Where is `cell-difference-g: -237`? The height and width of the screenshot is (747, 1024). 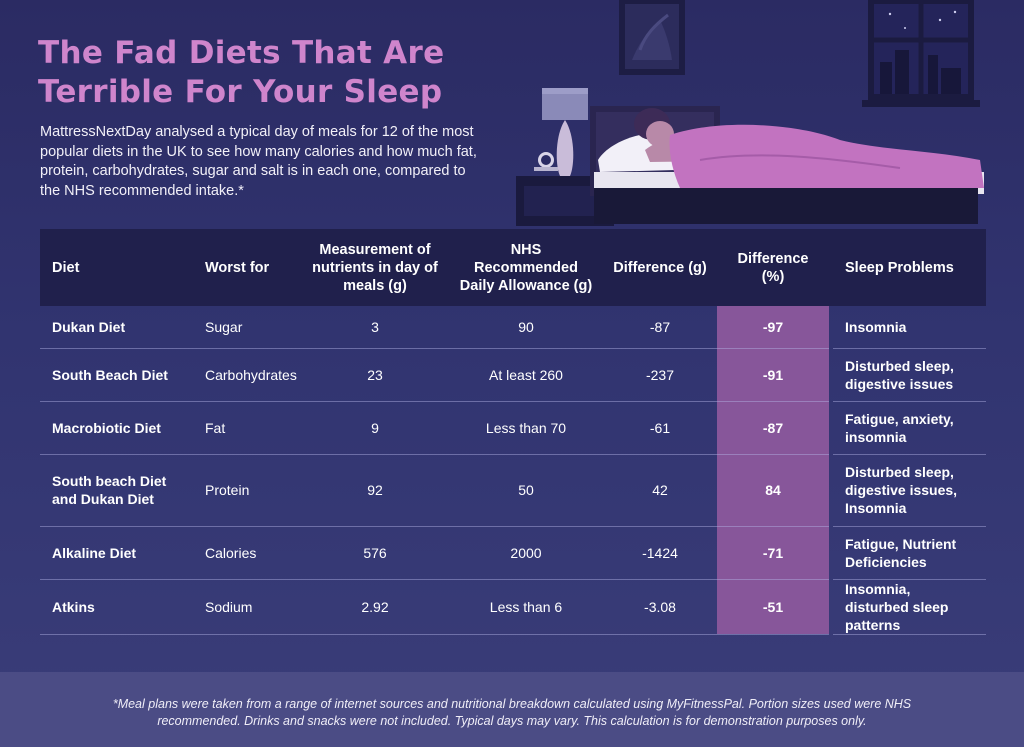
cell-difference-g: -237 is located at coordinates (660, 375).